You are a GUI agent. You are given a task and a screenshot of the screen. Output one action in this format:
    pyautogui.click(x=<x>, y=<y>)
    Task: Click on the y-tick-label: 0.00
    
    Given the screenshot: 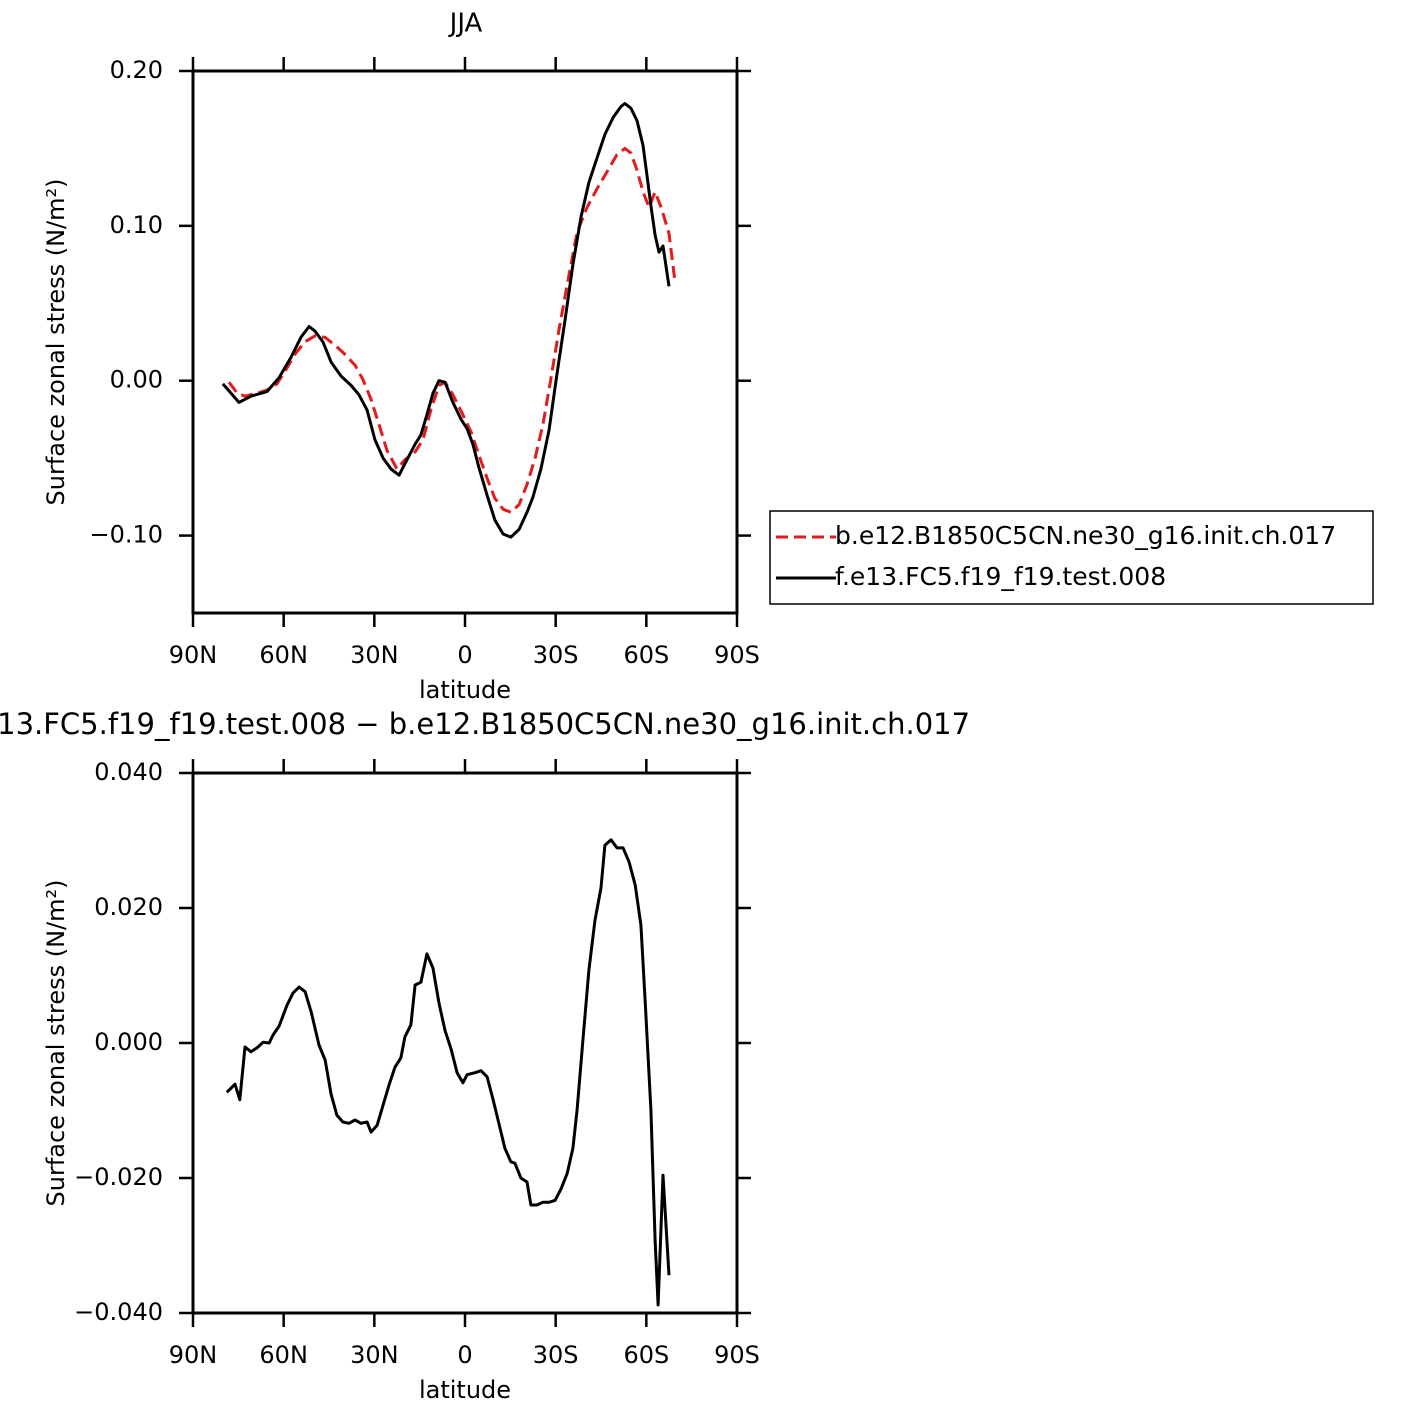 What is the action you would take?
    pyautogui.click(x=136, y=380)
    